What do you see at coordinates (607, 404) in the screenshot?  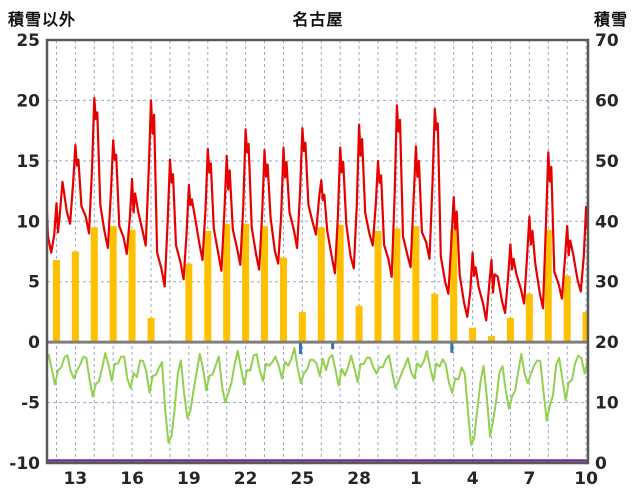 I see `right-axis-tick-label: 10` at bounding box center [607, 404].